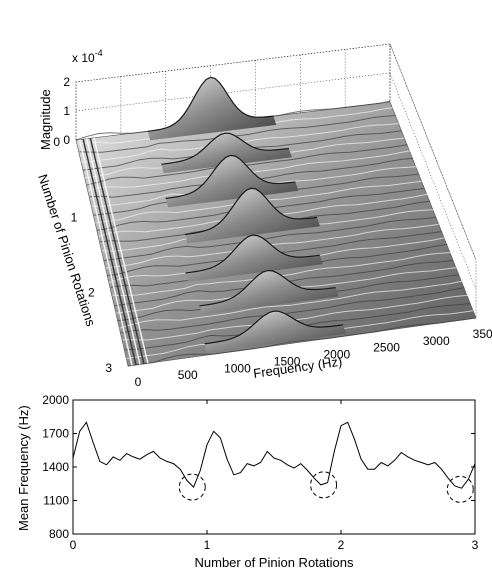 This screenshot has width=492, height=578. I want to click on x-tick-label: 2, so click(341, 545).